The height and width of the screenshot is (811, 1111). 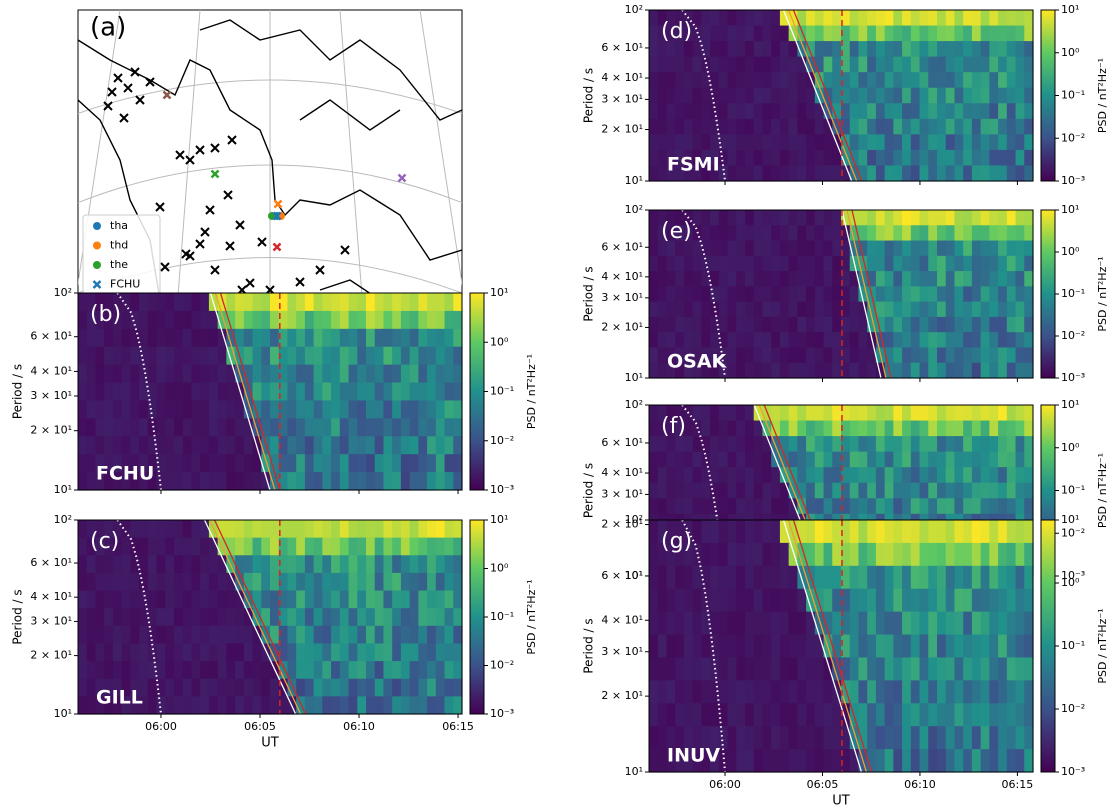 What do you see at coordinates (1102, 293) in the screenshot?
I see `colorbar-label: PSD / nT²Hz⁻¹` at bounding box center [1102, 293].